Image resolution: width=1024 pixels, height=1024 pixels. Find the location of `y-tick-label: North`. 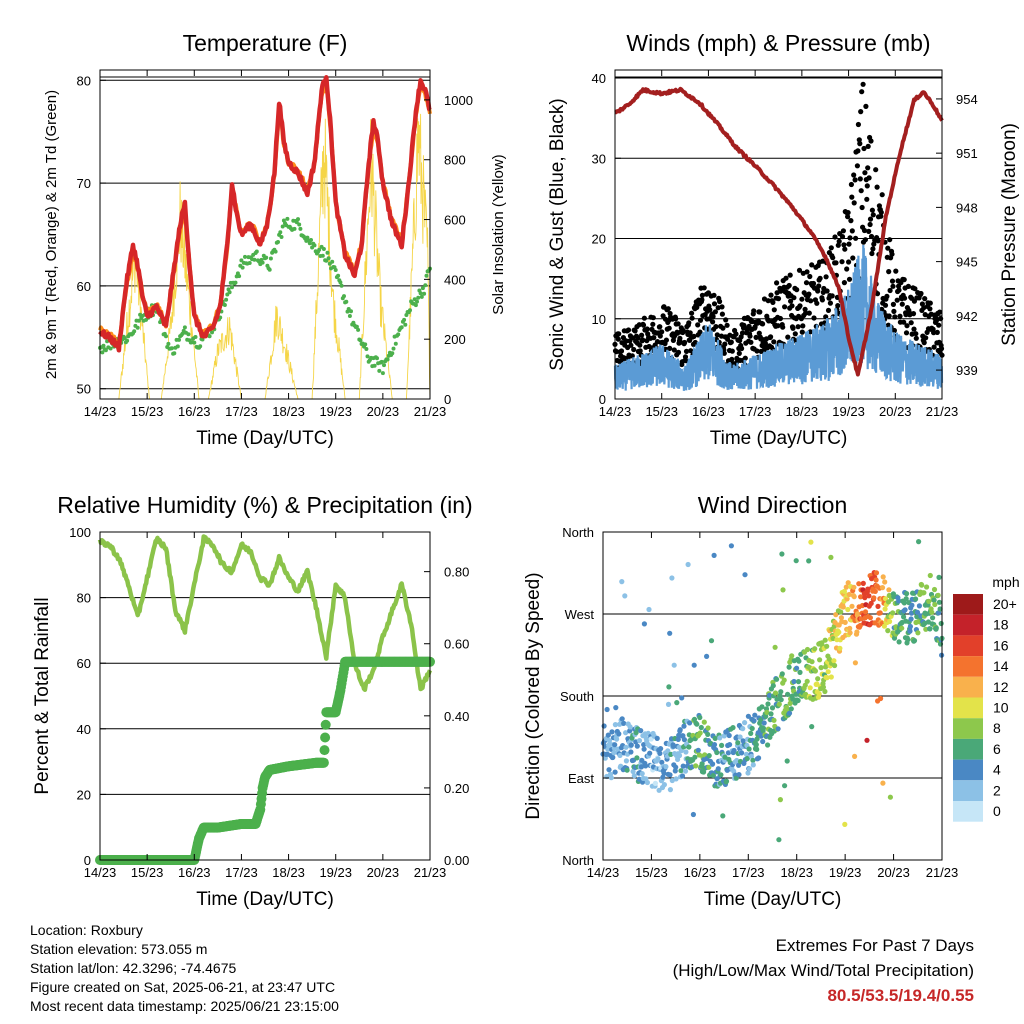

y-tick-label: North is located at coordinates (578, 532).